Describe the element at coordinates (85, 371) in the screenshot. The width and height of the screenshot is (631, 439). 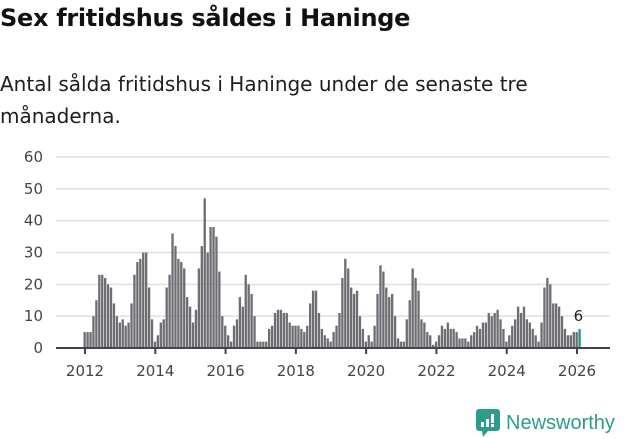
I see `x-tick-label: 2012` at that location.